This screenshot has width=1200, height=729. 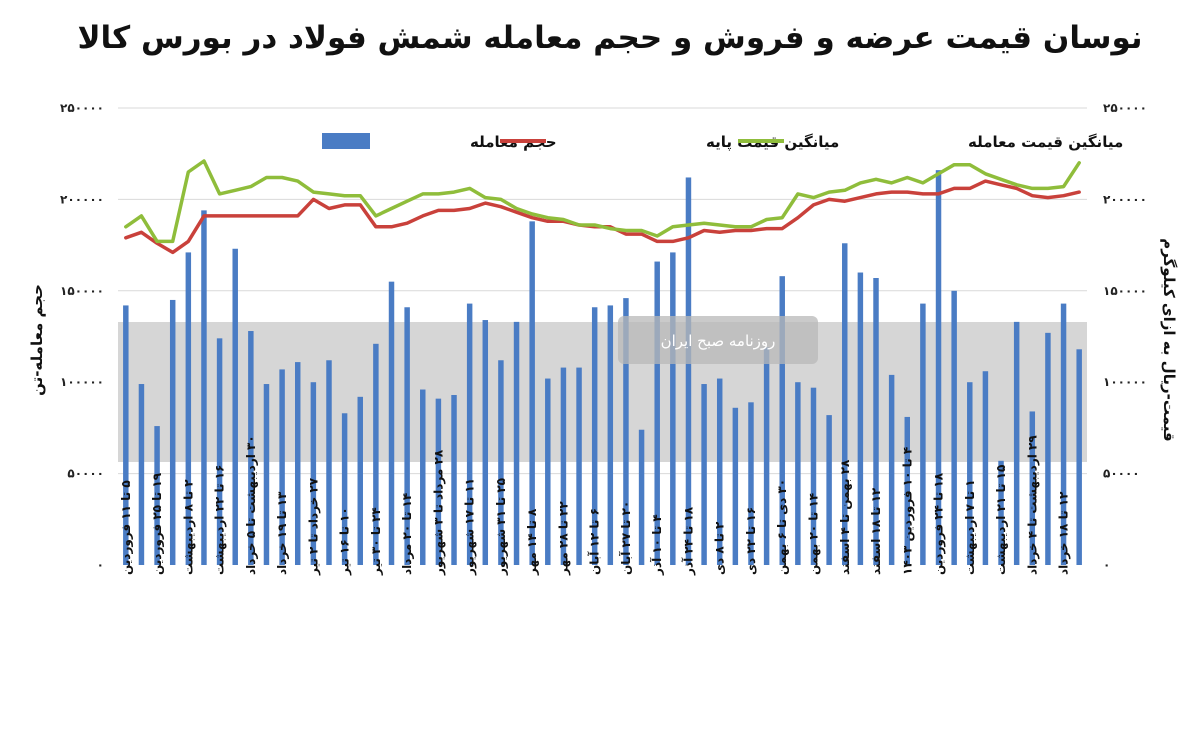 I want to click on x-tick-label: ۲۰ تا ۲۷ آبان, so click(x=625, y=538).